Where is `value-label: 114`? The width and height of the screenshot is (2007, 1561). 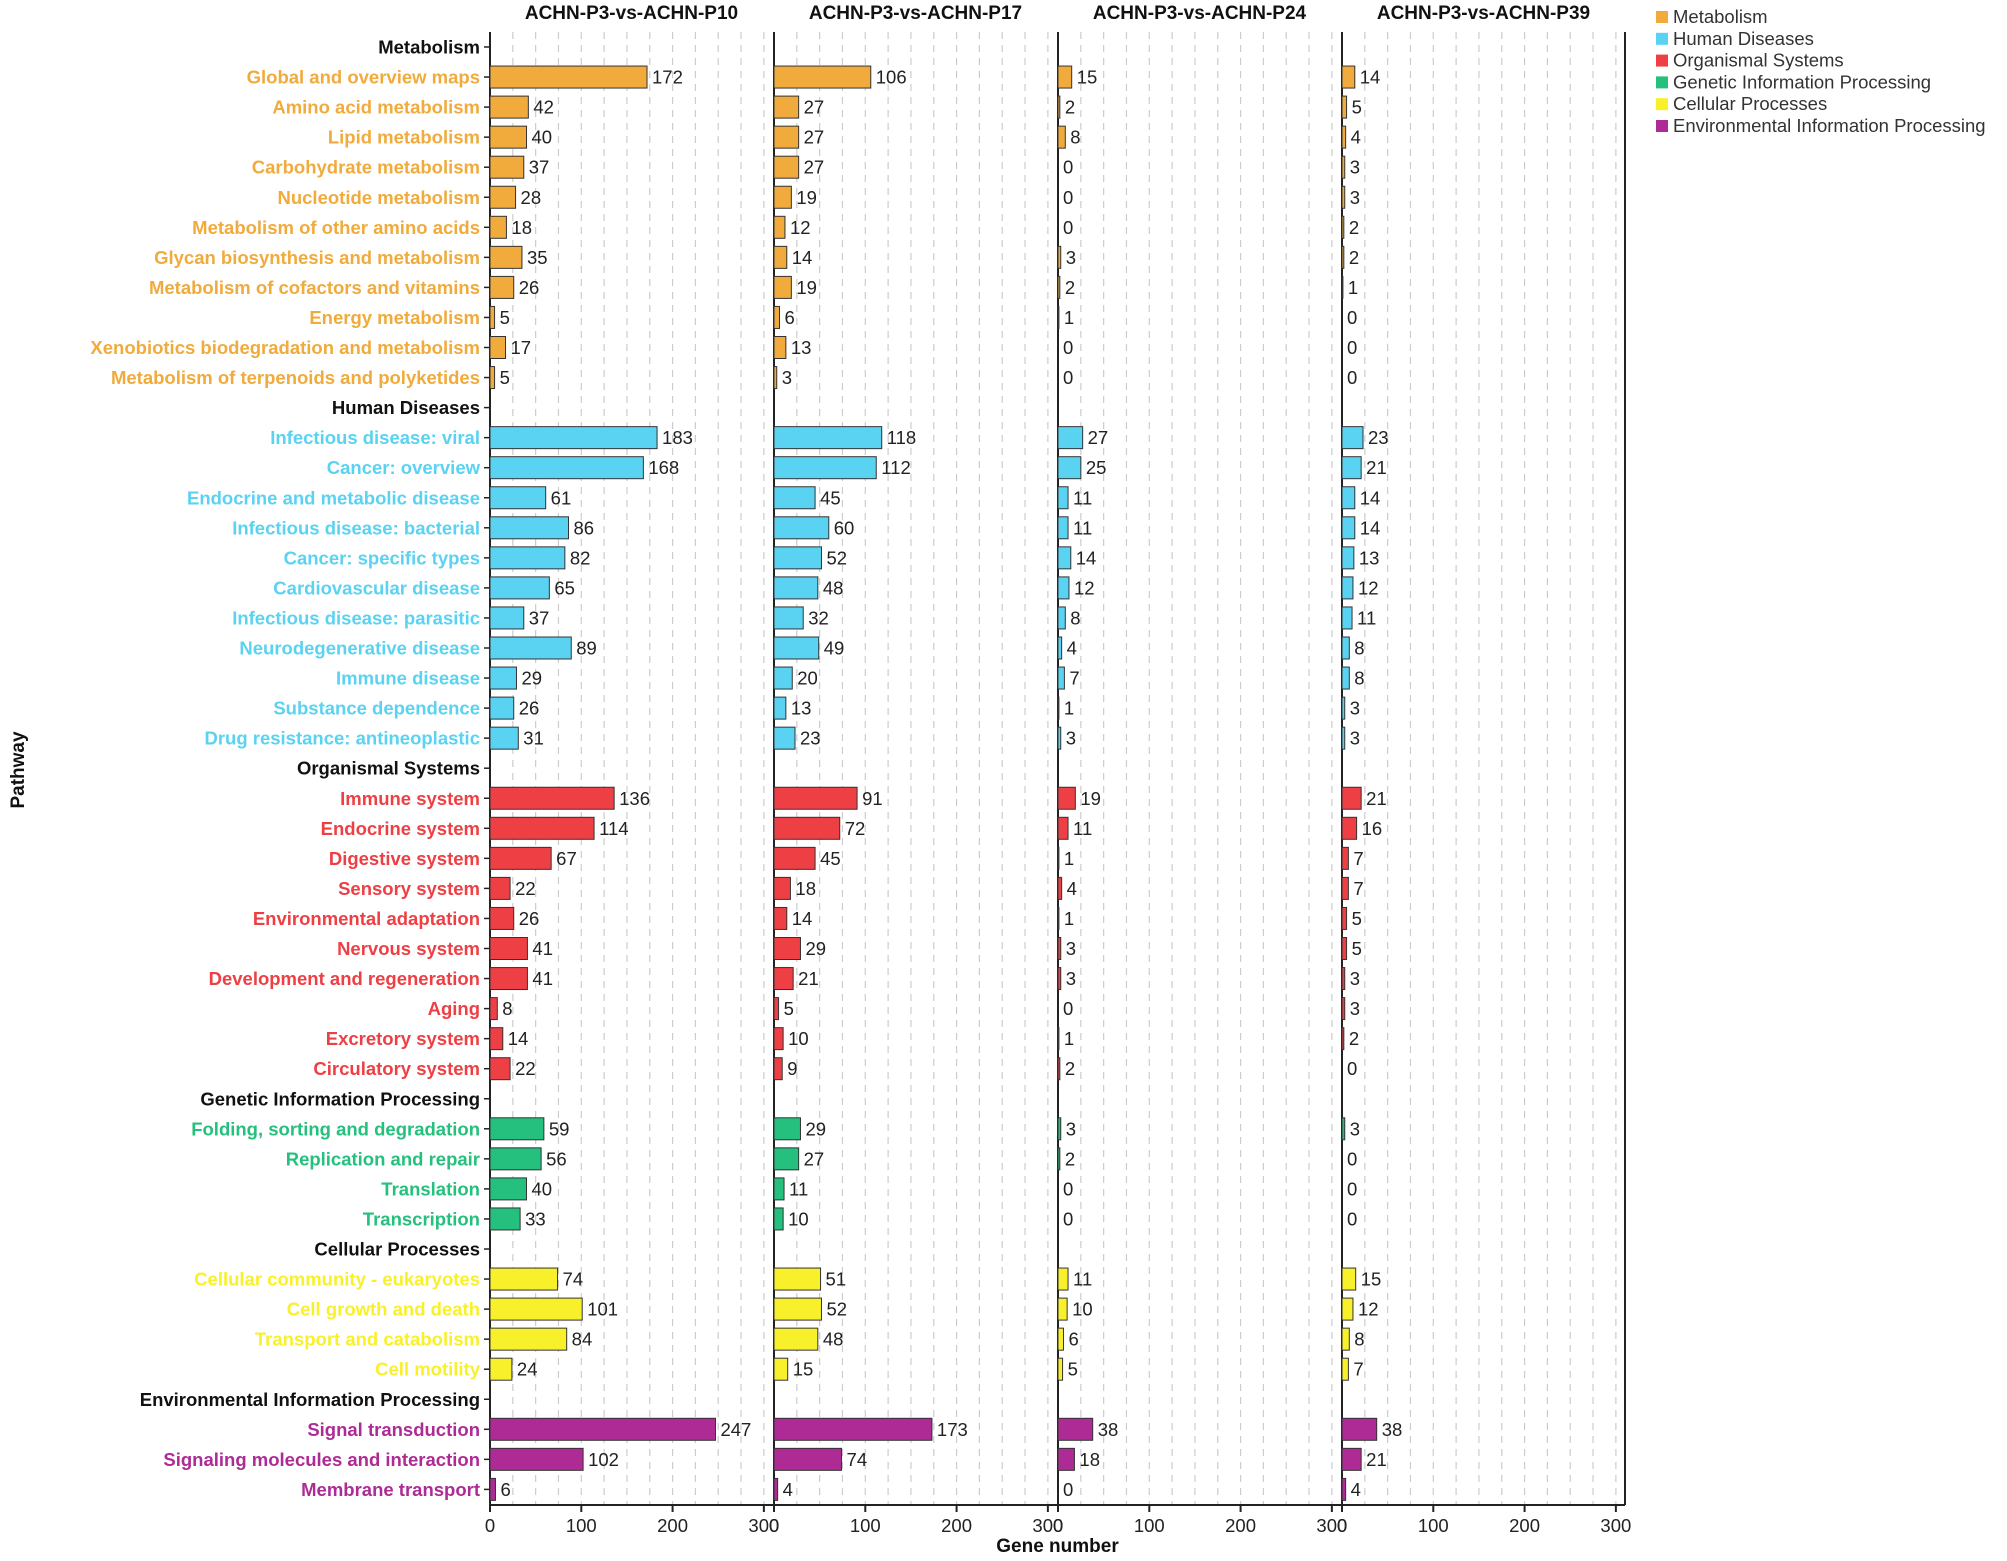 value-label: 114 is located at coordinates (614, 828).